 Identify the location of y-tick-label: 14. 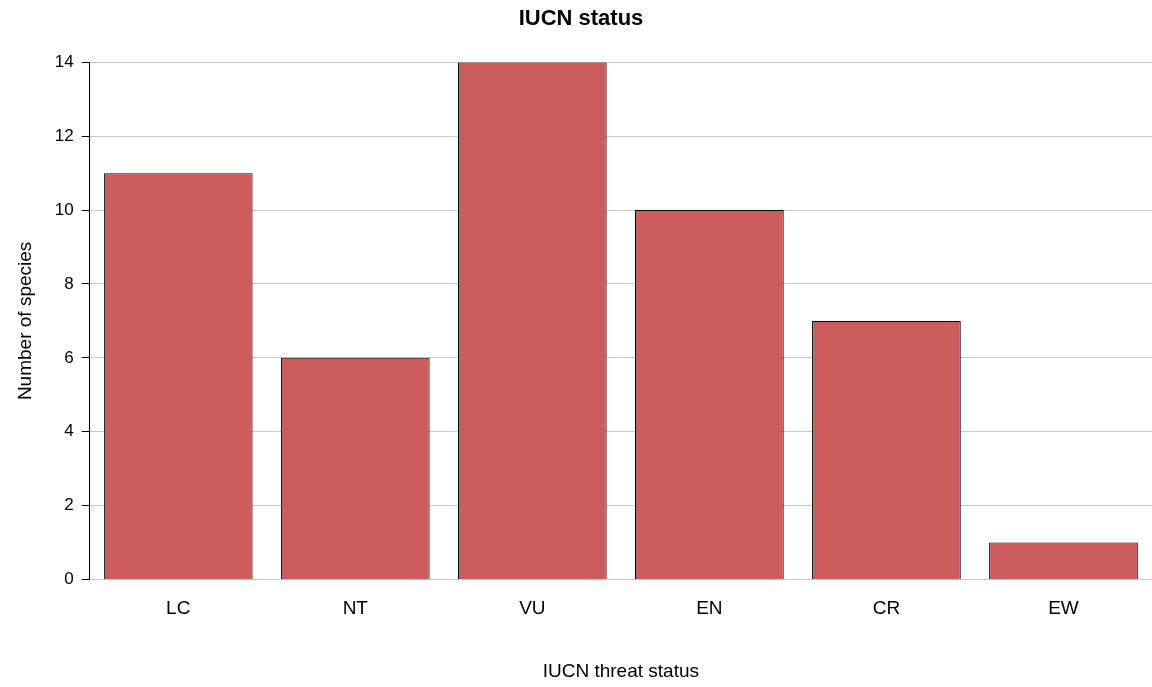
(64, 62).